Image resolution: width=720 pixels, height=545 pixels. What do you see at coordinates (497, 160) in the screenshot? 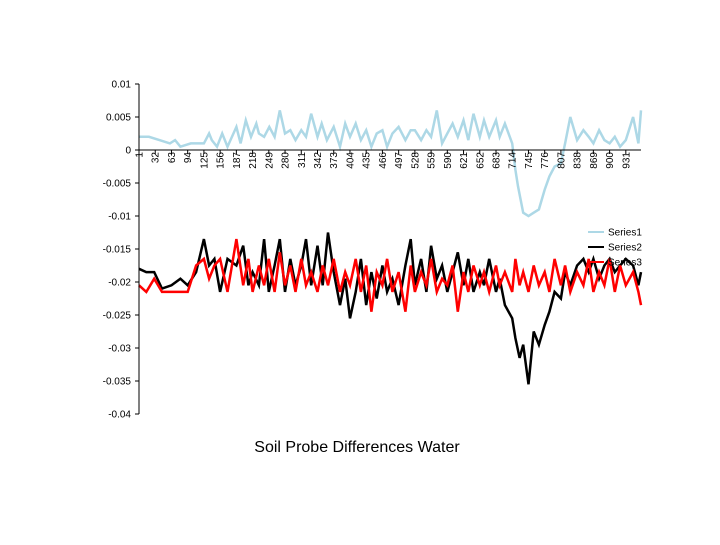
I see `x-tick-label: 683` at bounding box center [497, 160].